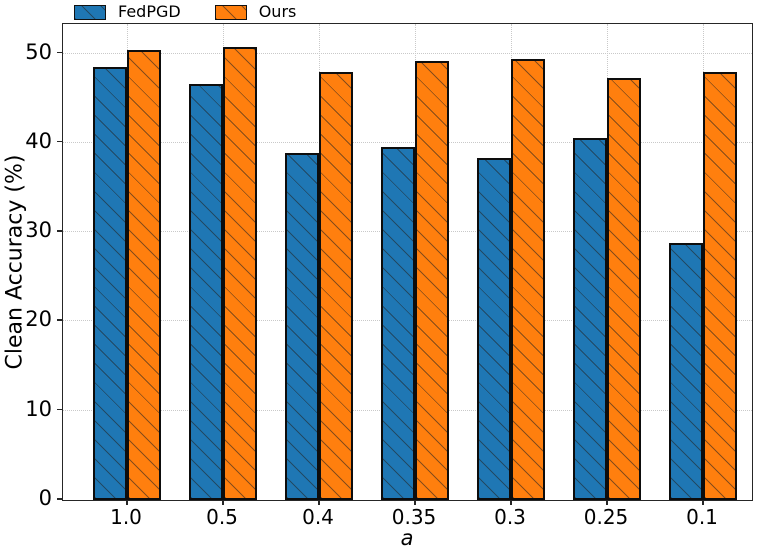  I want to click on x-tick-label: 1.0, so click(126, 517).